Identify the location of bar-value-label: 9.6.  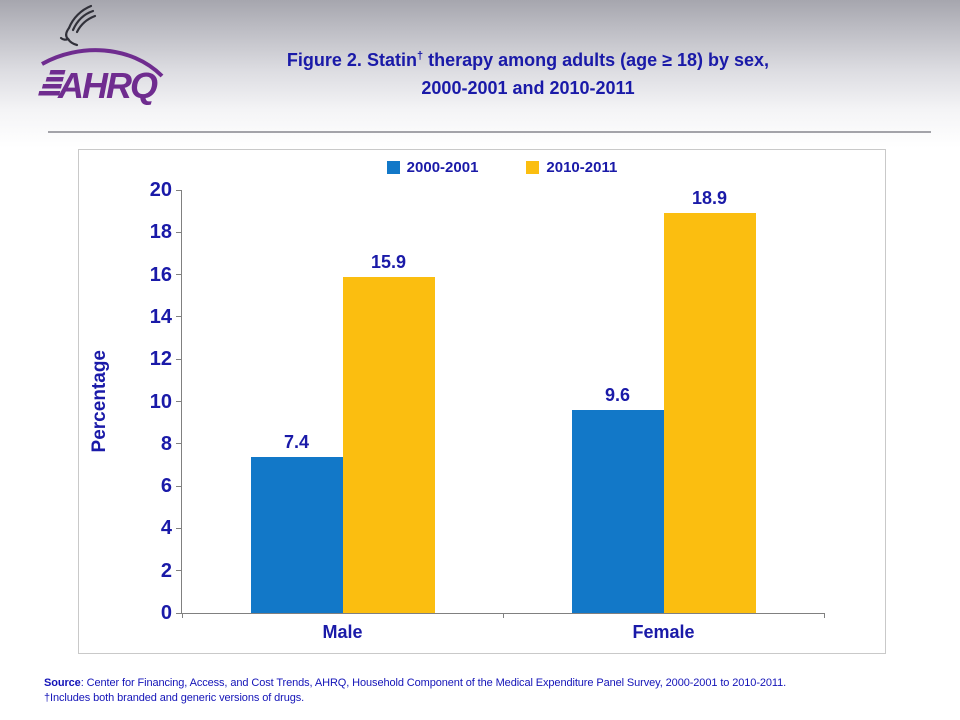
(617, 394).